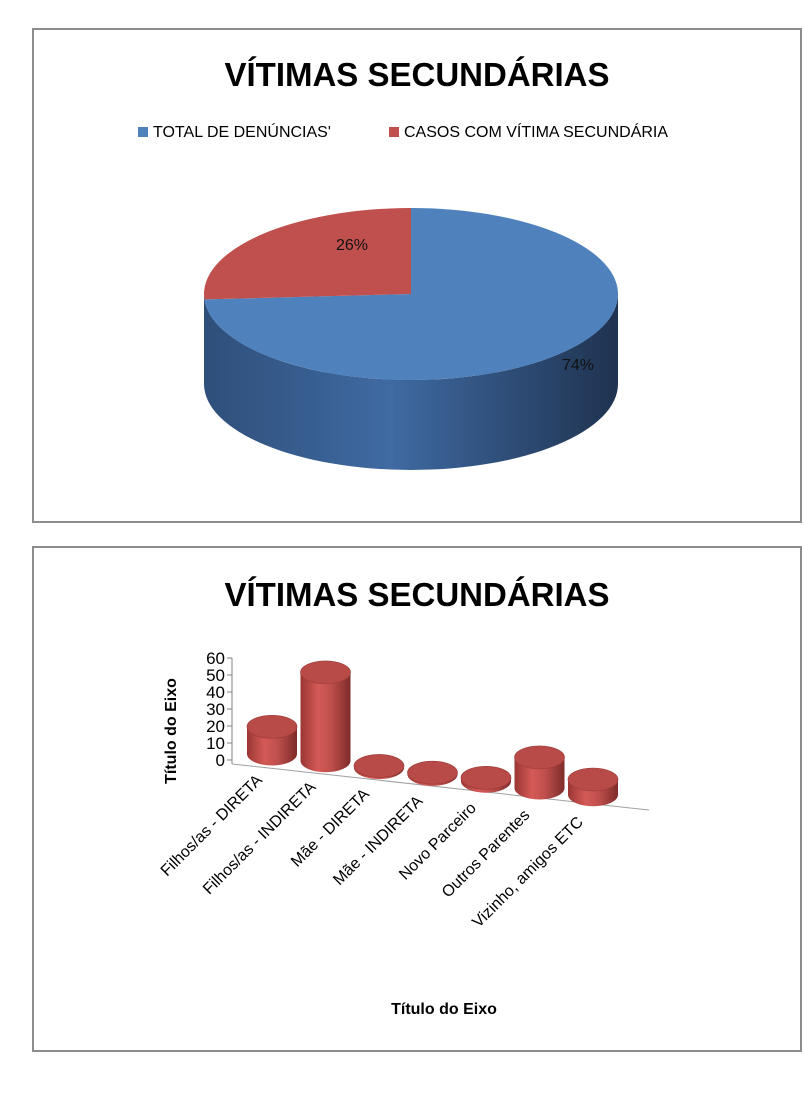 This screenshot has width=804, height=1099. Describe the element at coordinates (416, 594) in the screenshot. I see `bar-chart-title: VÍTIMAS SECUNDÁRIAS` at that location.